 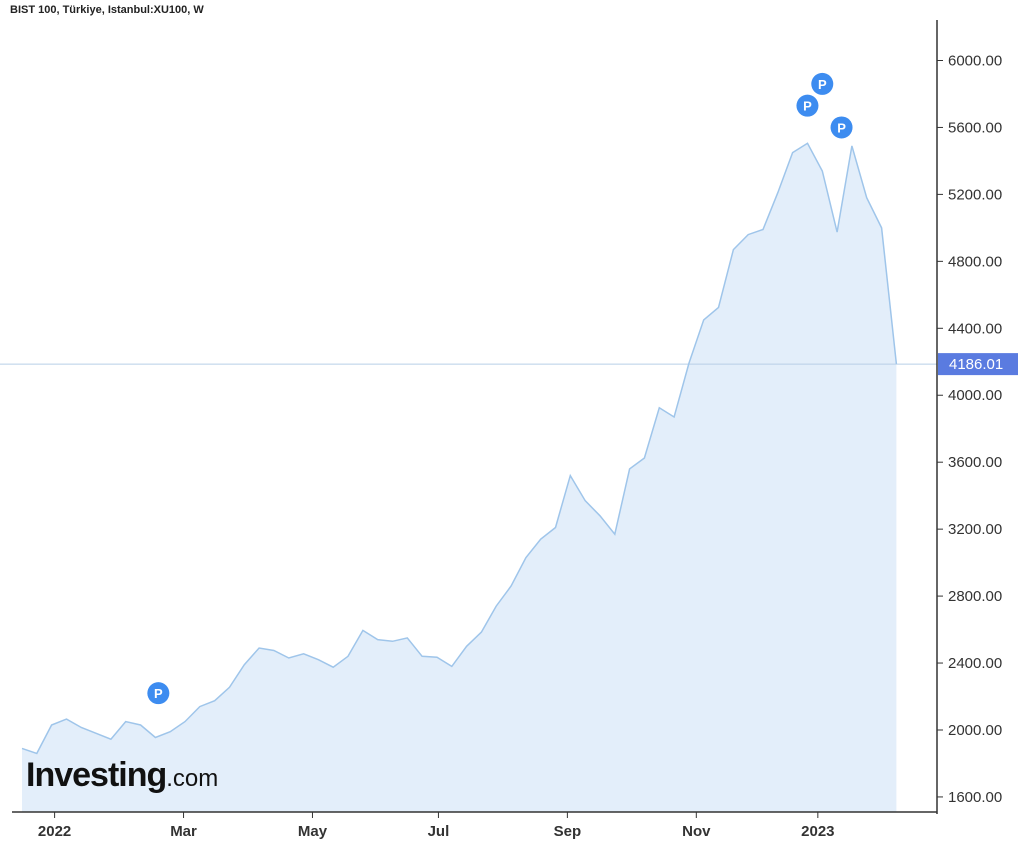 I want to click on x-tick-label: 2022, so click(x=54, y=831).